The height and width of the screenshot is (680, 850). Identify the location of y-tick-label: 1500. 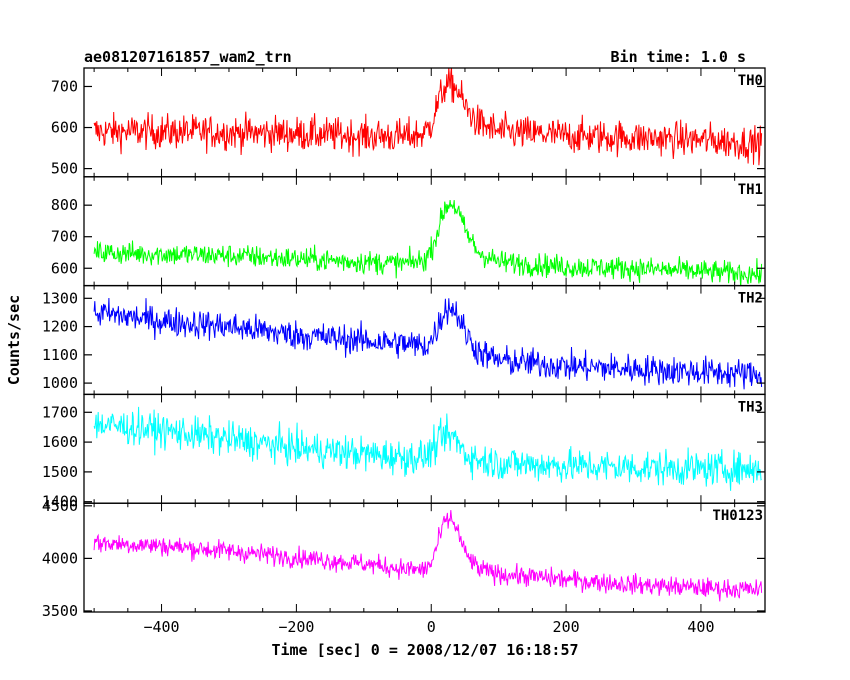
(60, 472).